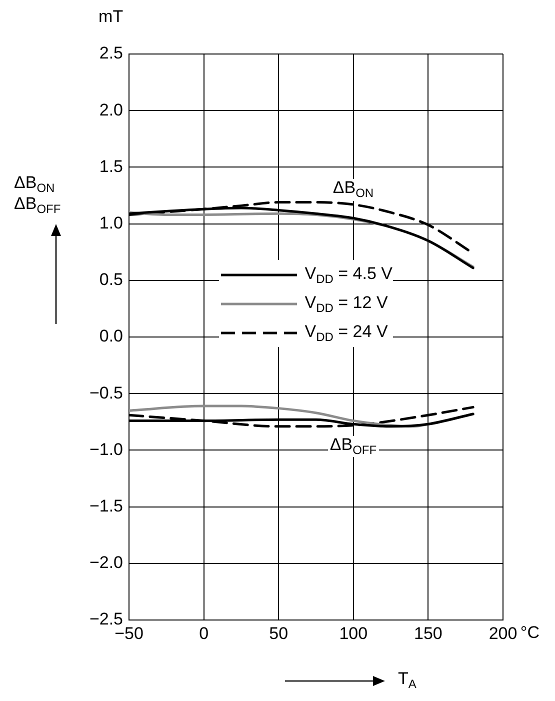  What do you see at coordinates (111, 17) in the screenshot?
I see `text: mT` at bounding box center [111, 17].